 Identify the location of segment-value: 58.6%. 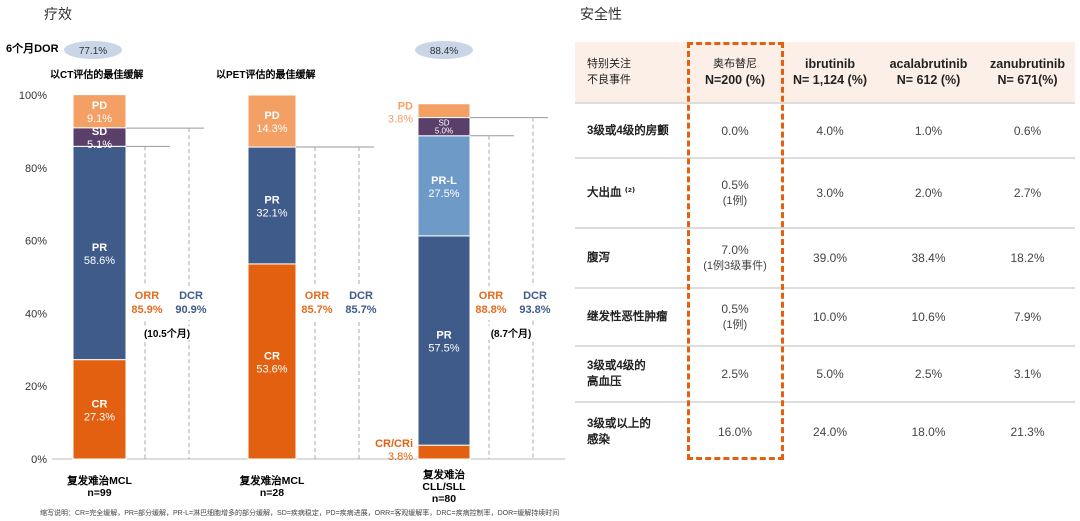
(99, 261).